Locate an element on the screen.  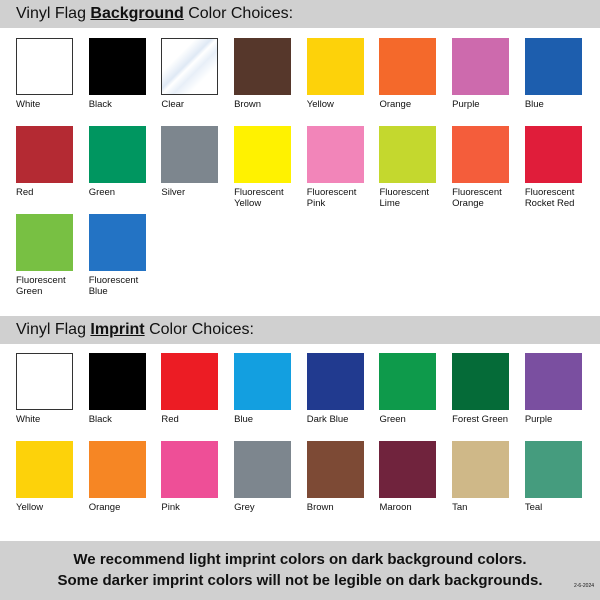
swatch-label: Fluorescent Orange is located at coordinates (477, 198).